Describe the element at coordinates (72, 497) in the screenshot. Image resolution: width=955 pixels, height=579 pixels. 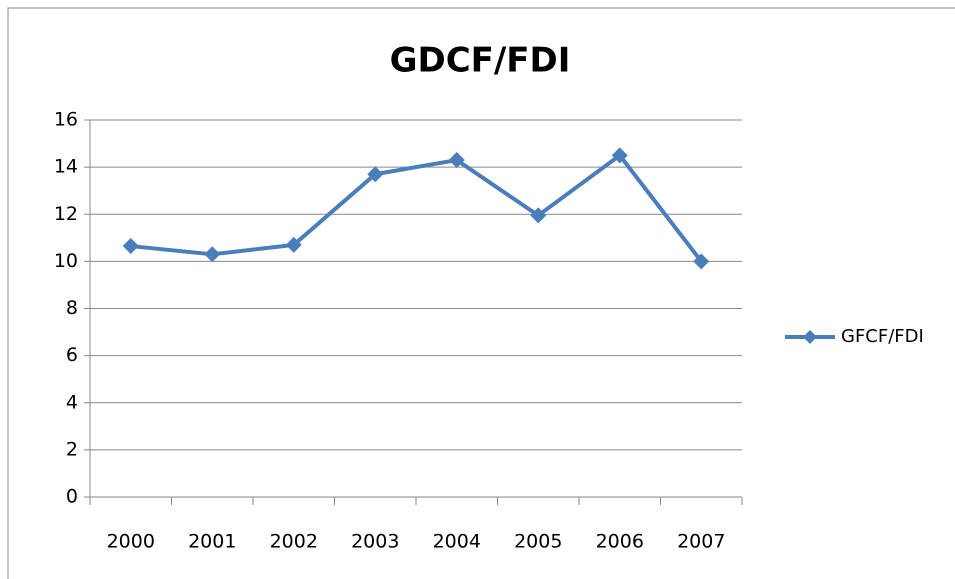
I see `y-tick-label: 0` at that location.